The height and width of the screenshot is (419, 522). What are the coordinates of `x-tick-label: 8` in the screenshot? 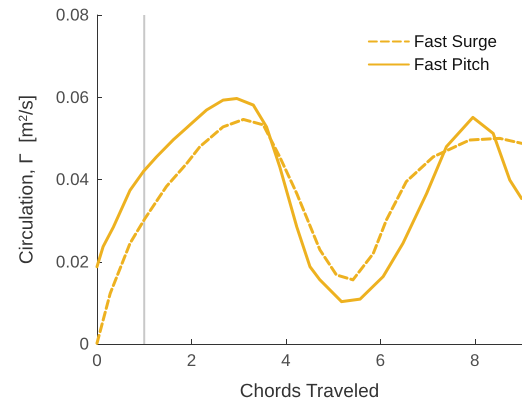 It's located at (475, 360).